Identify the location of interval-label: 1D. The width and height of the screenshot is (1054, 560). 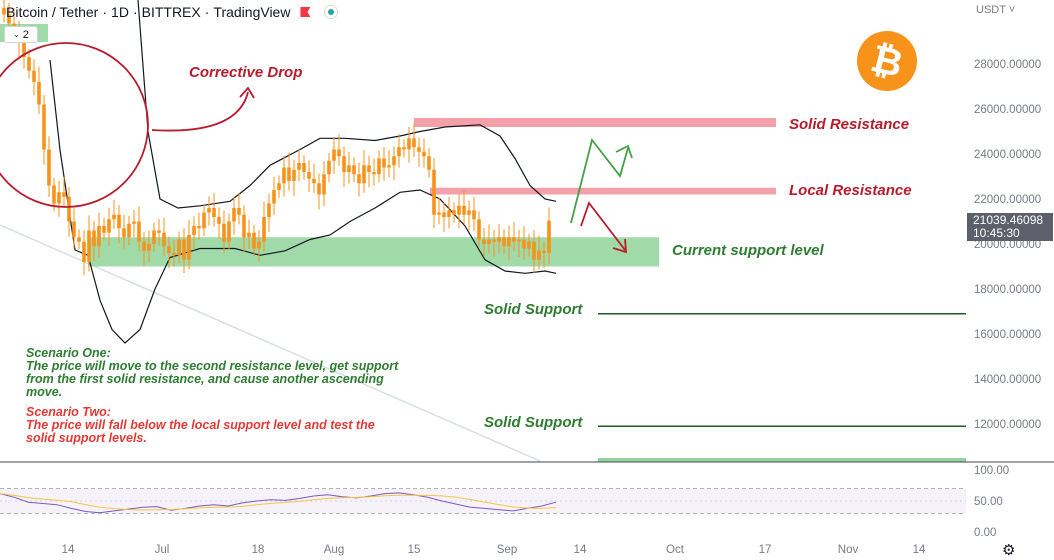
(120, 12).